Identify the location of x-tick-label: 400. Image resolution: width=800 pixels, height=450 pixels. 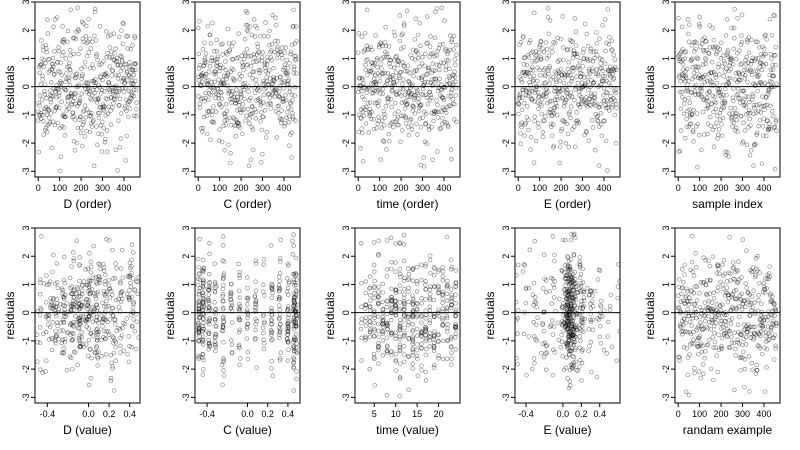
(283, 188).